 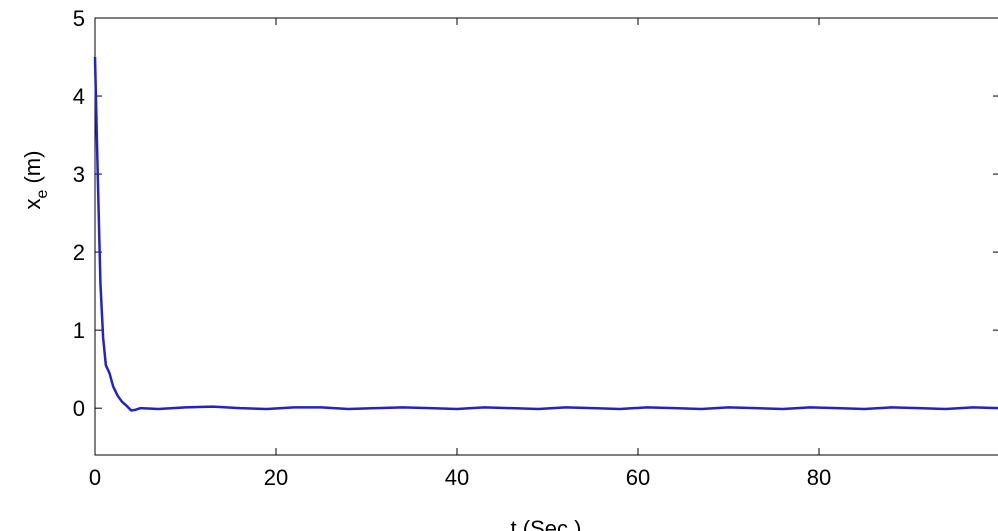 I want to click on y-tick-label: 4, so click(x=79, y=96).